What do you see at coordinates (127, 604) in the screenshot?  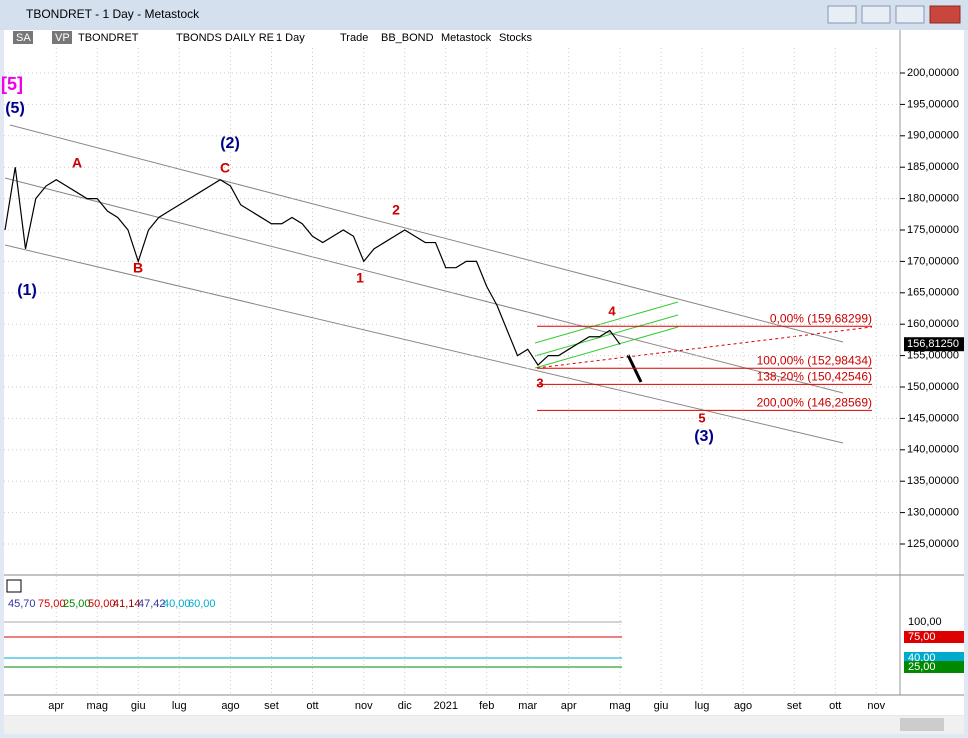 I see `indicator-legend: 41,14` at bounding box center [127, 604].